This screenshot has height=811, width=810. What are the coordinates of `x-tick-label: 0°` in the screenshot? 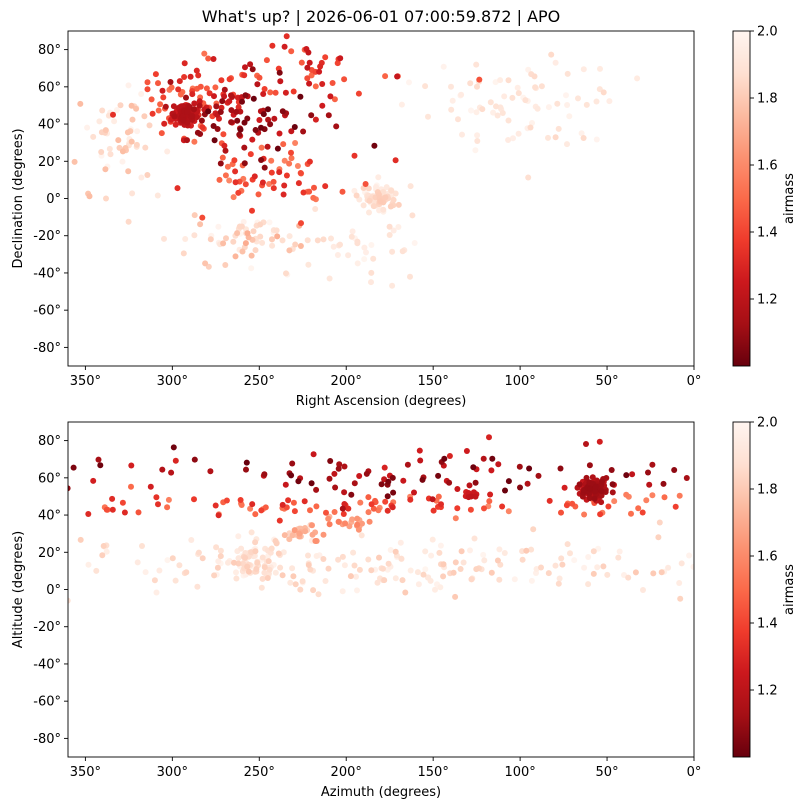 It's located at (694, 381).